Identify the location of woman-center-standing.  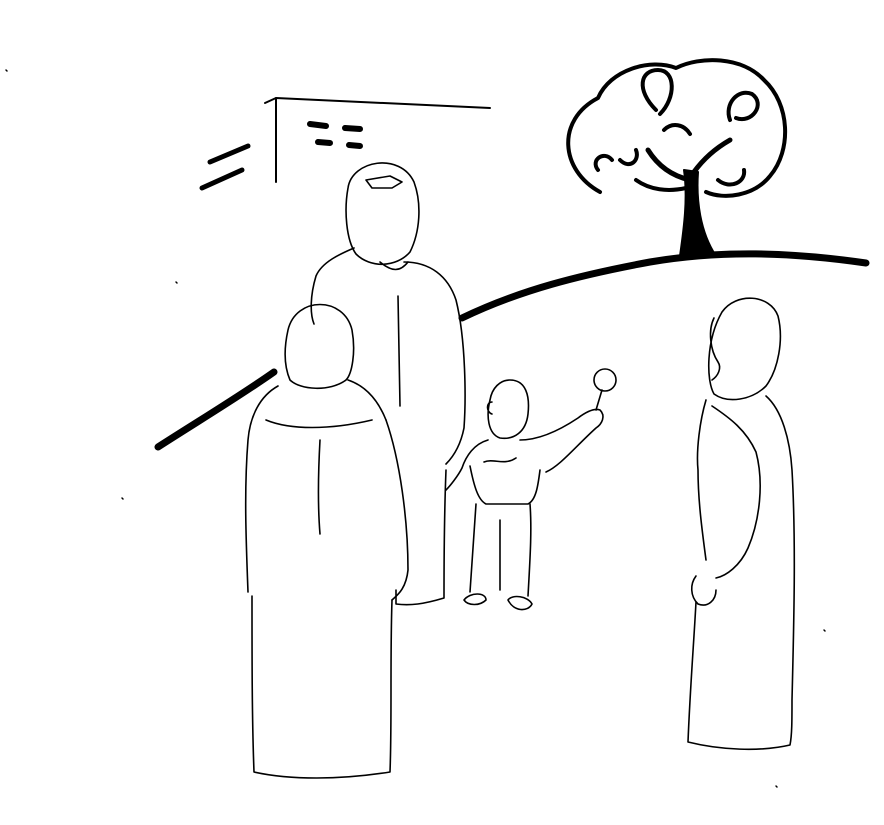
(388, 384).